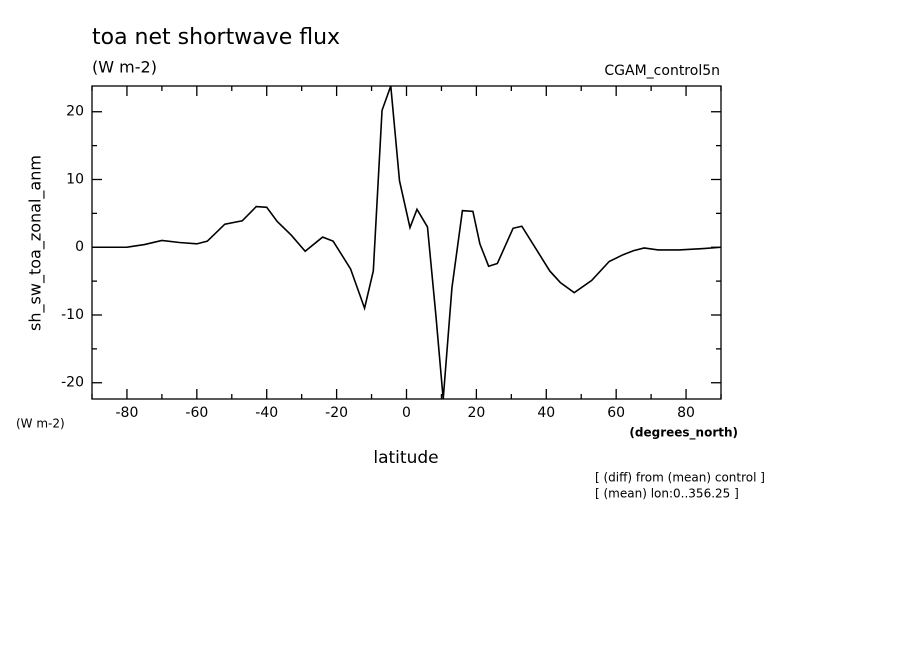 Image resolution: width=904 pixels, height=654 pixels. What do you see at coordinates (680, 478) in the screenshot?
I see `annotation: [ (diff) from (mean) control ]` at bounding box center [680, 478].